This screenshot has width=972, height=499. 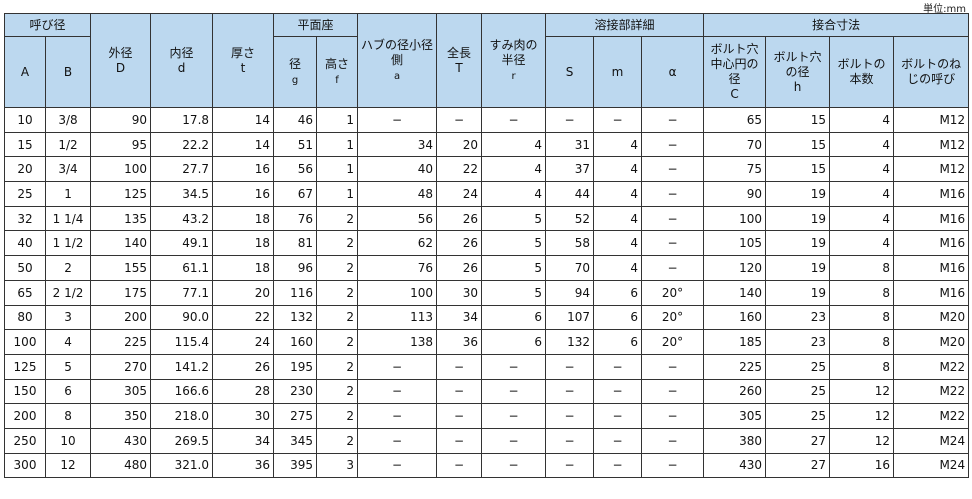 What do you see at coordinates (735, 218) in the screenshot?
I see `table-cell: 100` at bounding box center [735, 218].